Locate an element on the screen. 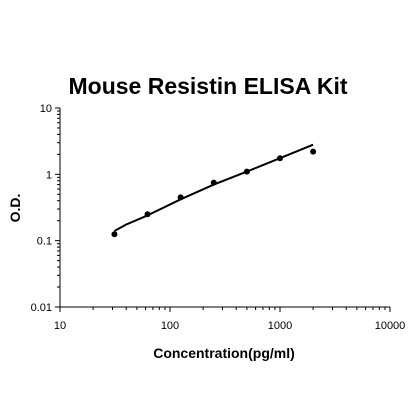 Image resolution: width=420 pixels, height=420 pixels. data-points is located at coordinates (214, 193).